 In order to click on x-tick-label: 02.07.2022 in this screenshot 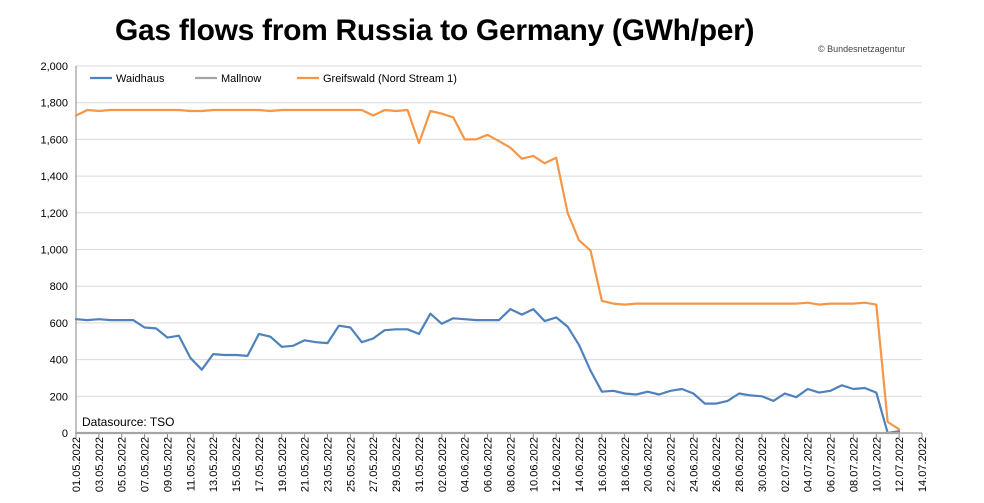, I will do `click(786, 464)`.